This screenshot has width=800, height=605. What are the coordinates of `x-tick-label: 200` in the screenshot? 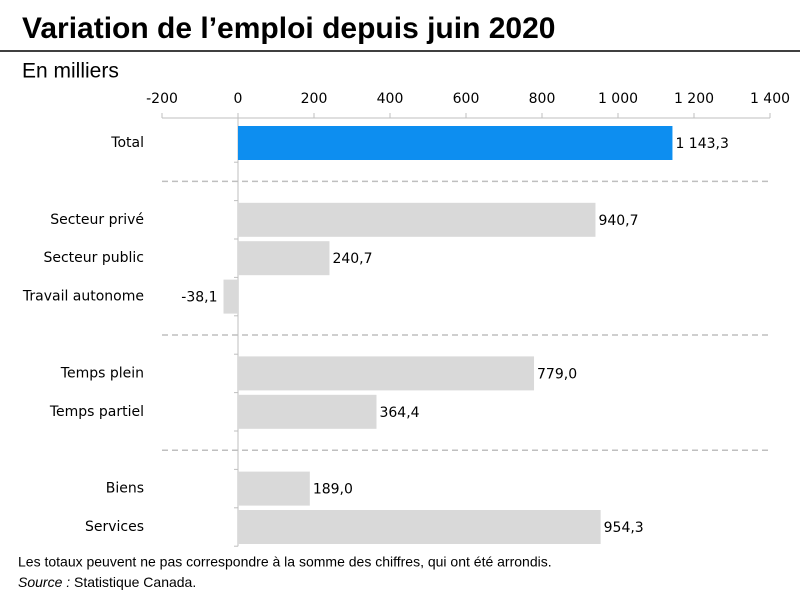 It's located at (314, 99).